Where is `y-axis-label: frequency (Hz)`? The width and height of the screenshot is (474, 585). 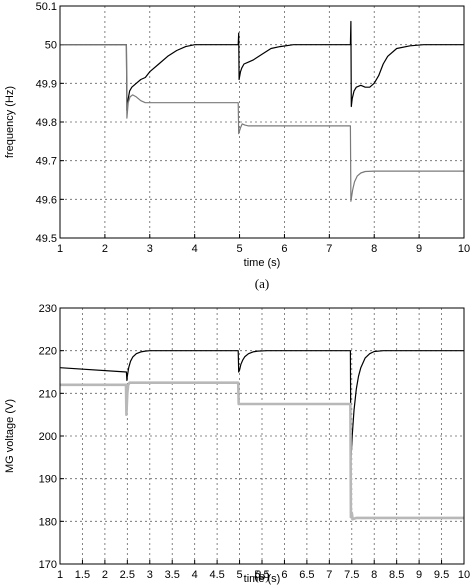 y-axis-label: frequency (Hz) is located at coordinates (10, 122).